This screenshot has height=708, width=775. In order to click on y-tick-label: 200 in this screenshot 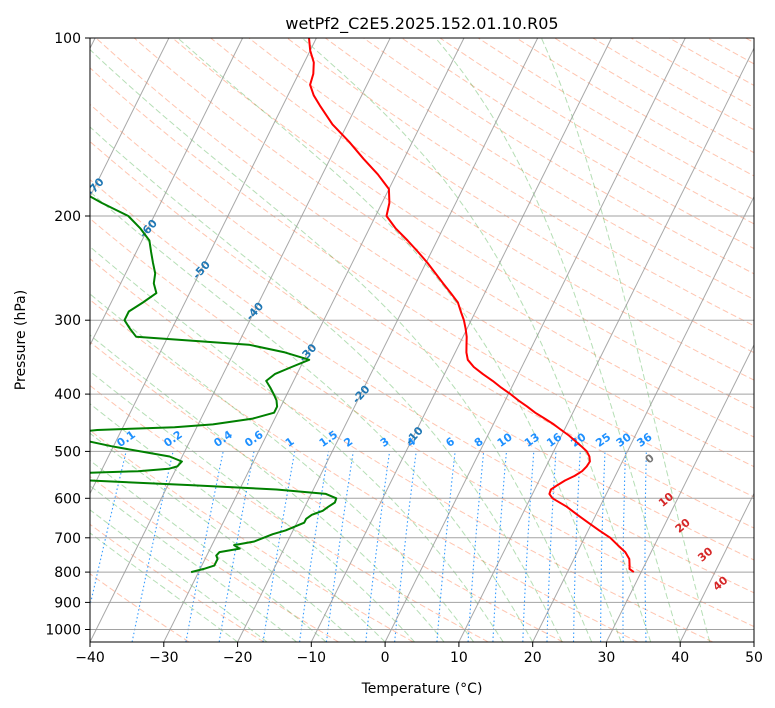, I will do `click(67, 217)`.